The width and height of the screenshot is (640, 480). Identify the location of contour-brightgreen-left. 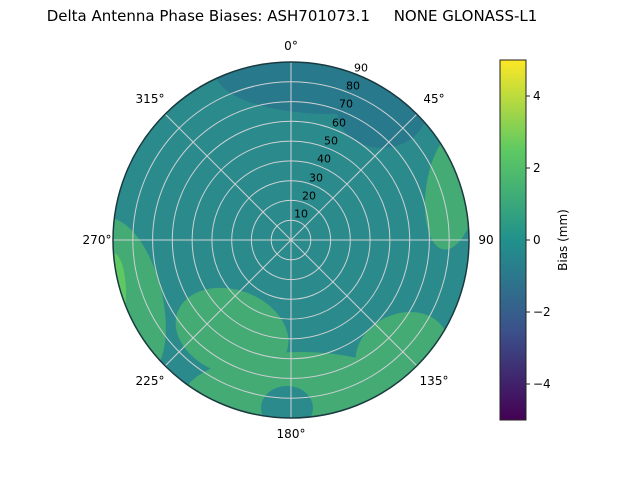
(119, 293).